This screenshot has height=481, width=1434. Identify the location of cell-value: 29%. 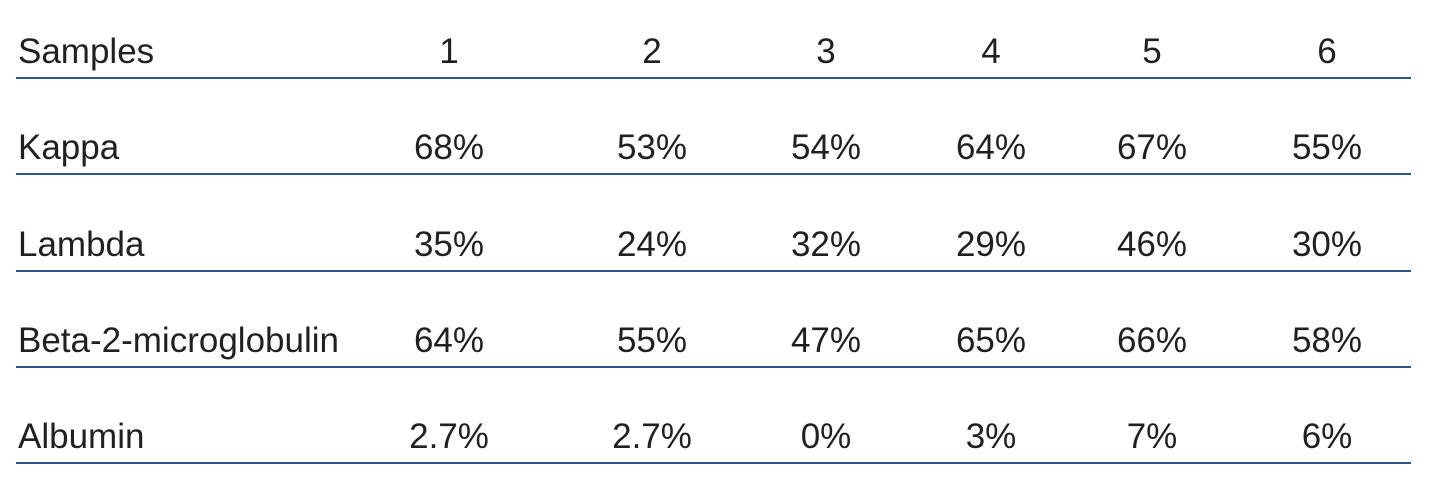
(991, 244).